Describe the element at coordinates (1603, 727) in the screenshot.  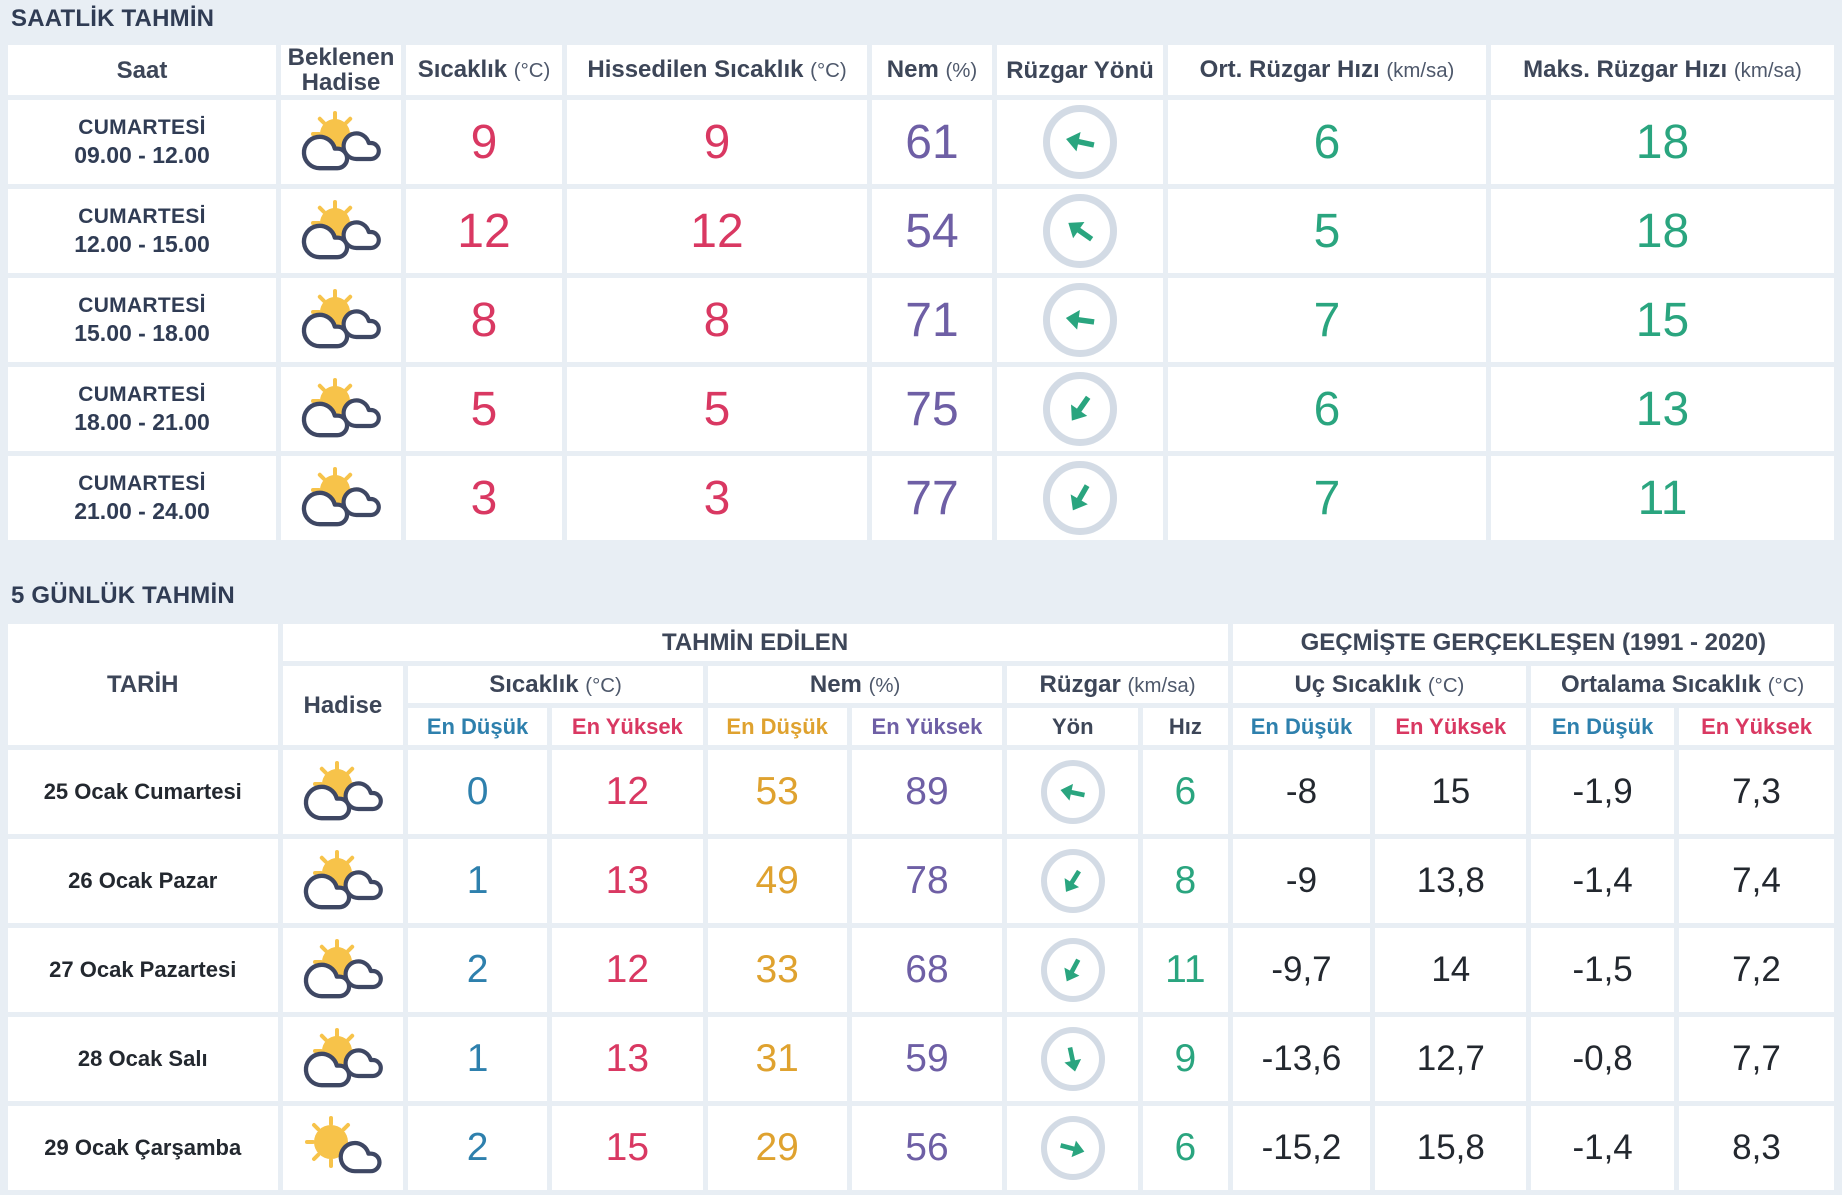
I see `subcol-ortalama-en-dusuk: En Düşük` at that location.